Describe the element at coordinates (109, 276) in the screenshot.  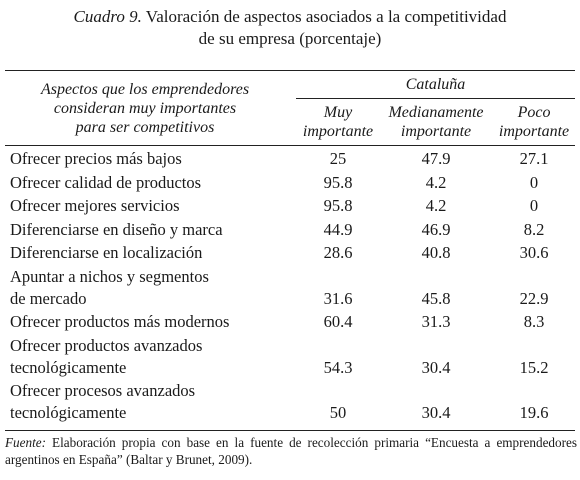
I see `aspect-label: Apuntar a nichos y segmentos` at that location.